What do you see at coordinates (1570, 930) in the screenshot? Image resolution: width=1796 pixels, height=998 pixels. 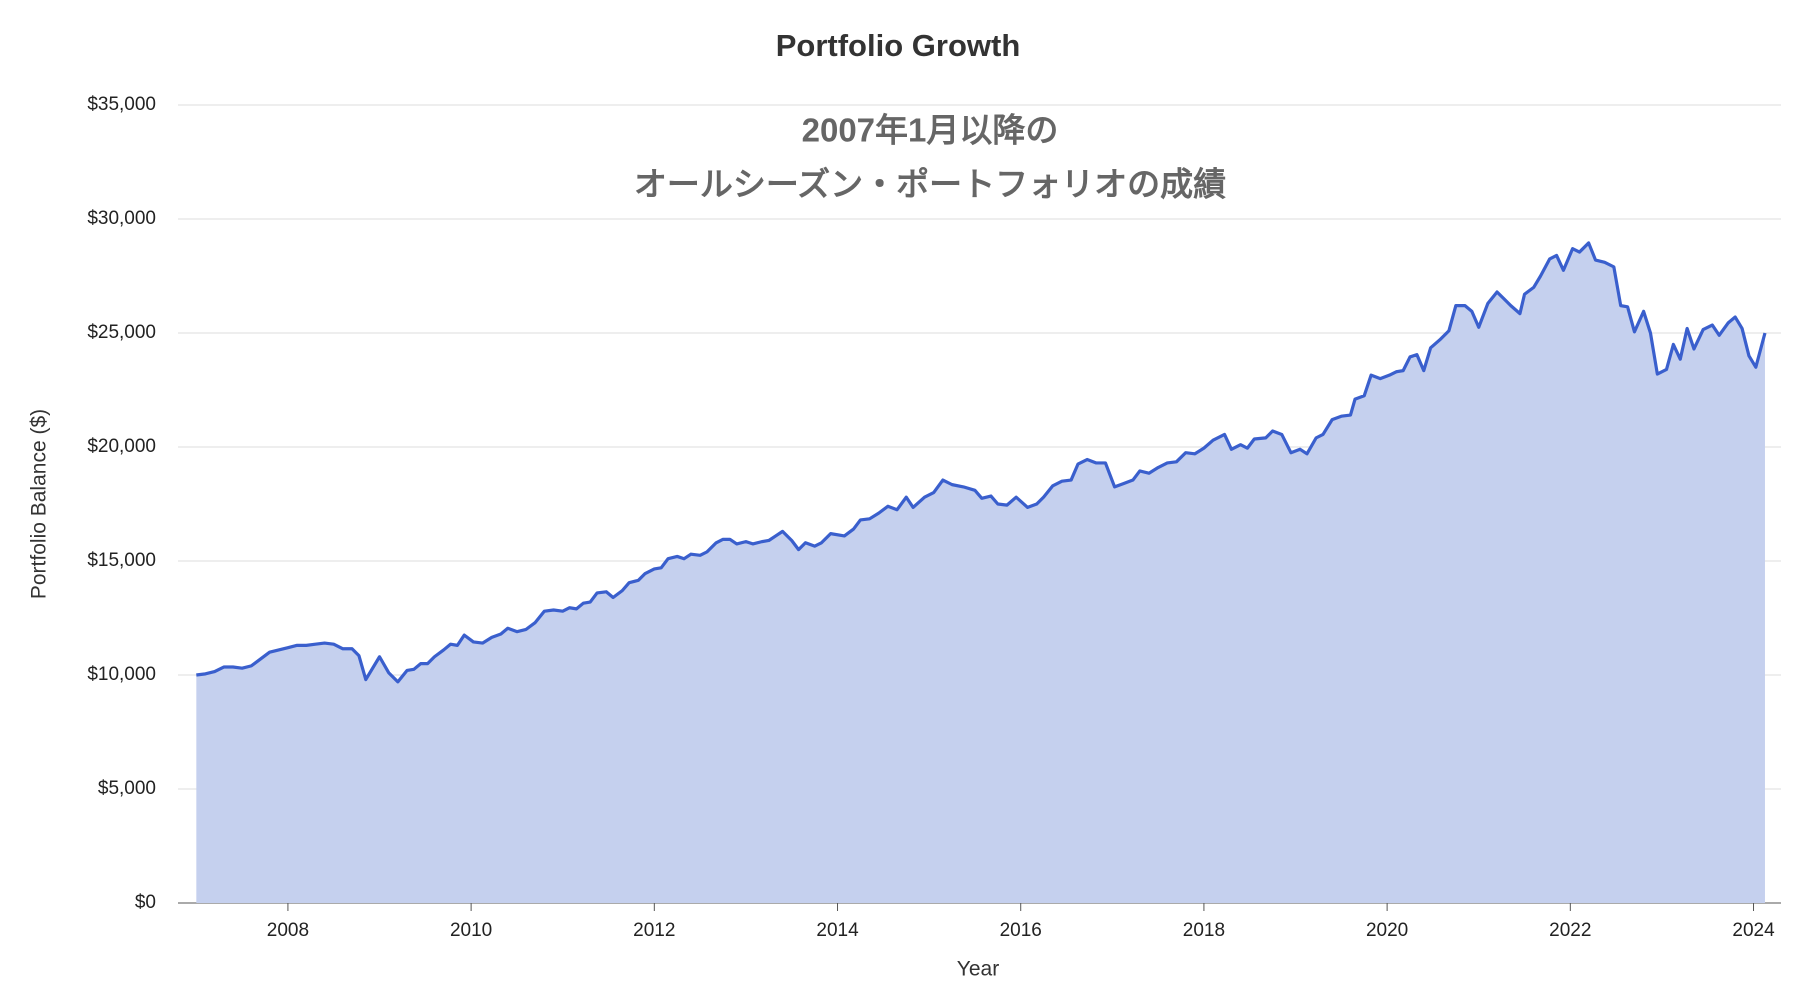 I see `x-tick-label: 2022` at bounding box center [1570, 930].